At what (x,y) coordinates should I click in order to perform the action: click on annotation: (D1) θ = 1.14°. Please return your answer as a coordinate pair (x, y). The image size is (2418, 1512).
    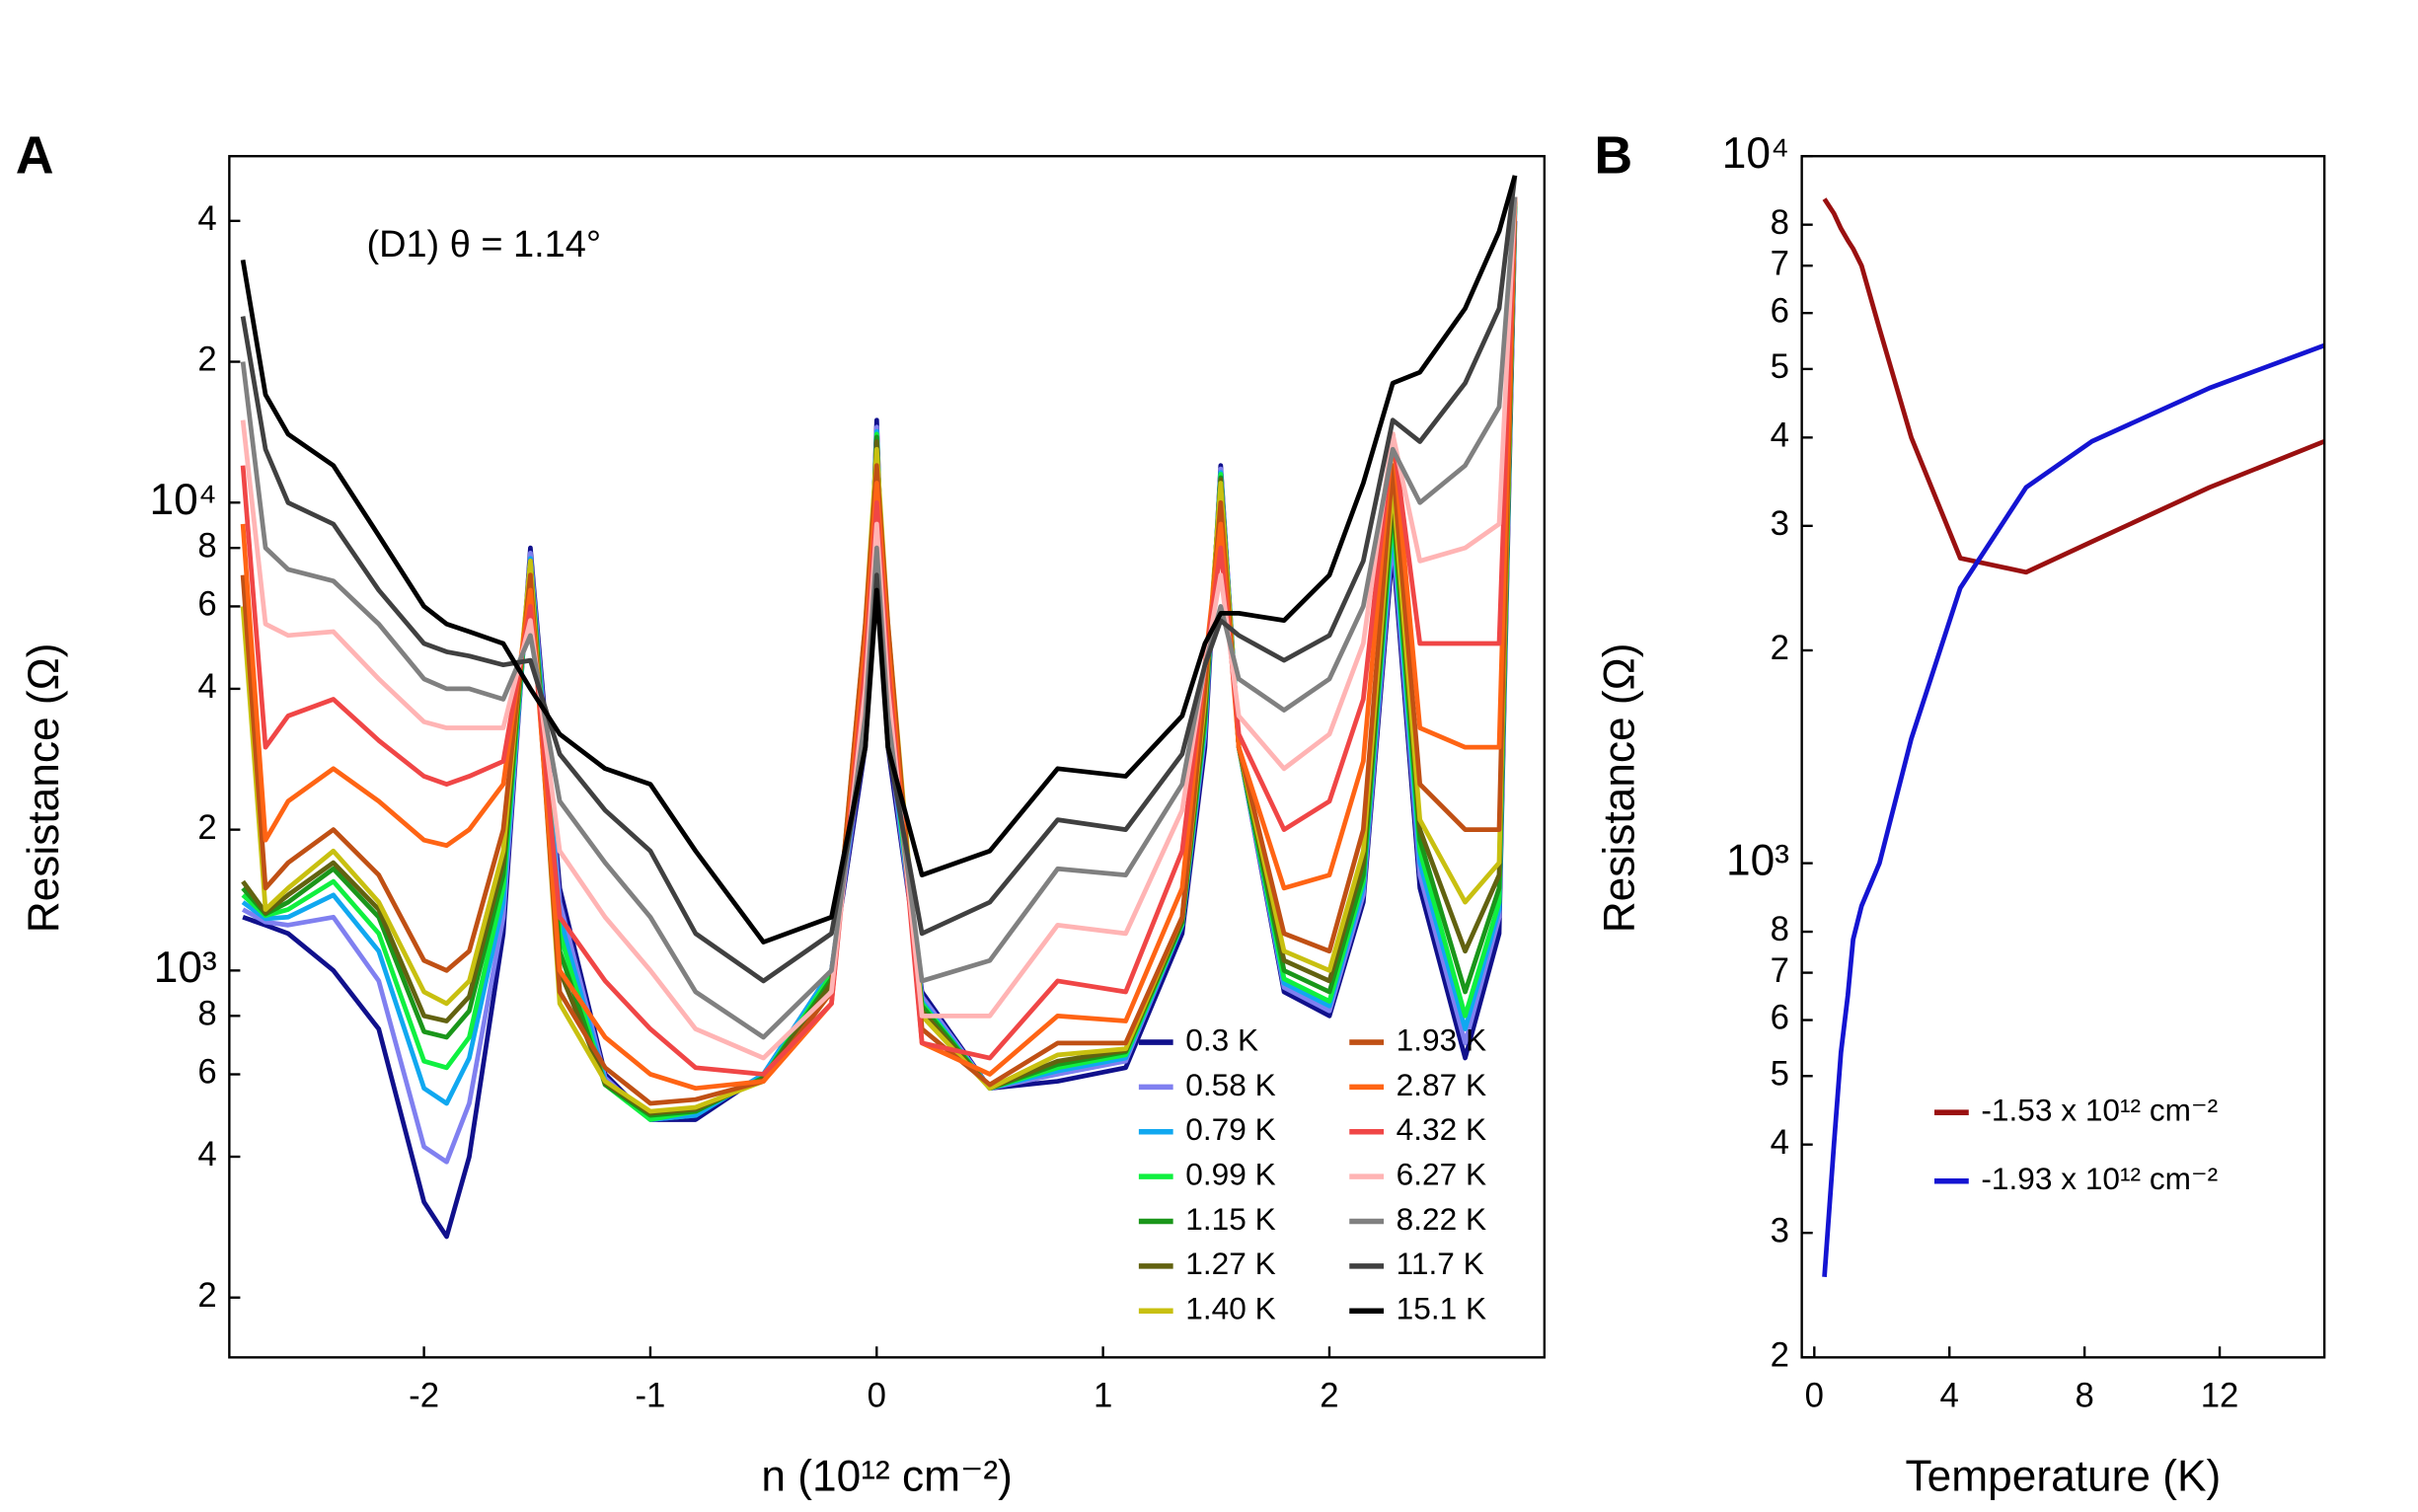
    Looking at the image, I should click on (483, 245).